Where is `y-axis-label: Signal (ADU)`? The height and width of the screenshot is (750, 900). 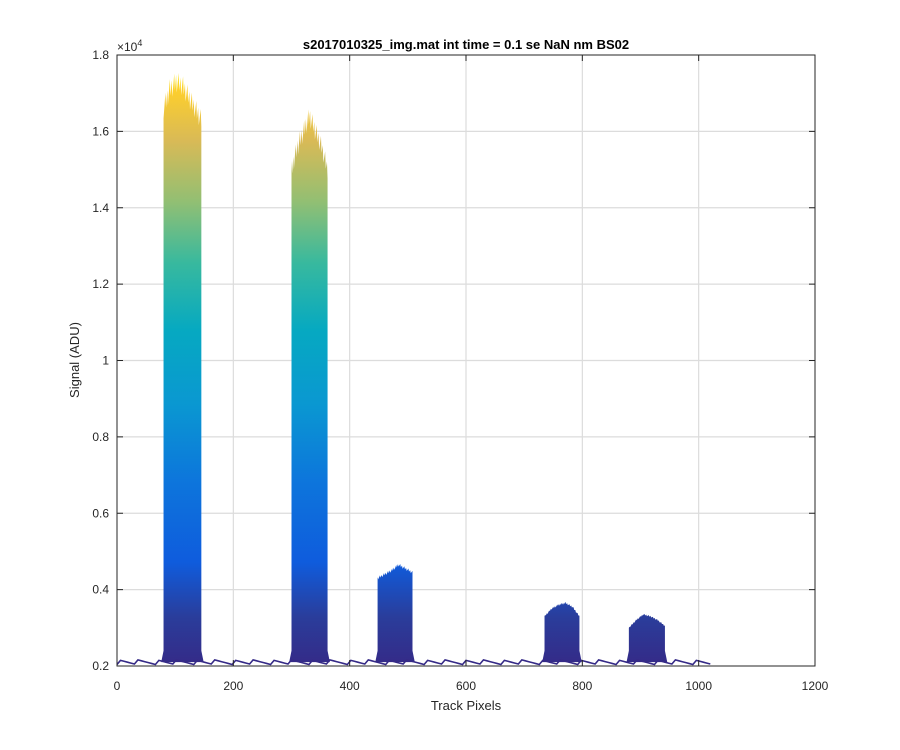 y-axis-label: Signal (ADU) is located at coordinates (74, 360).